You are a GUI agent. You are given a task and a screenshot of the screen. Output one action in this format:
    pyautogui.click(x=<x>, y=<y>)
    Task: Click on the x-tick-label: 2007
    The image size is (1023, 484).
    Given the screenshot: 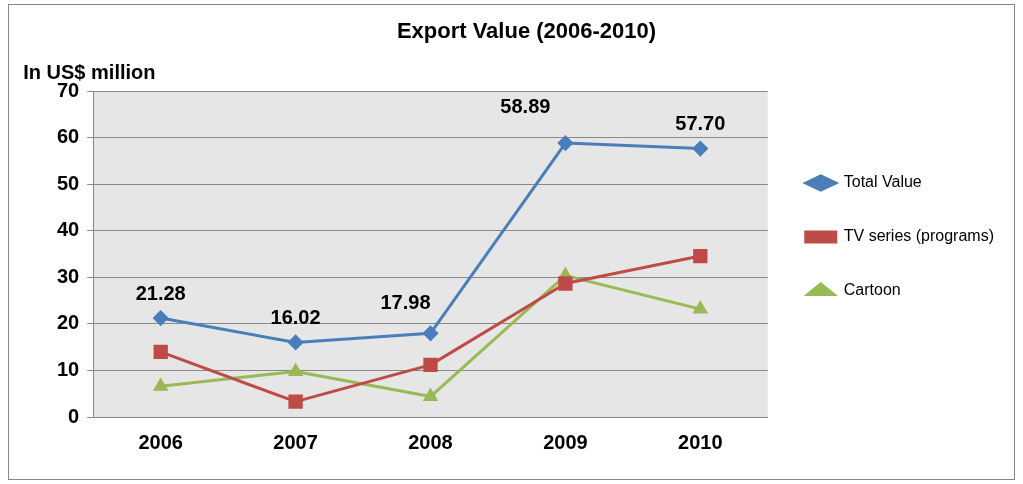 What is the action you would take?
    pyautogui.click(x=295, y=441)
    